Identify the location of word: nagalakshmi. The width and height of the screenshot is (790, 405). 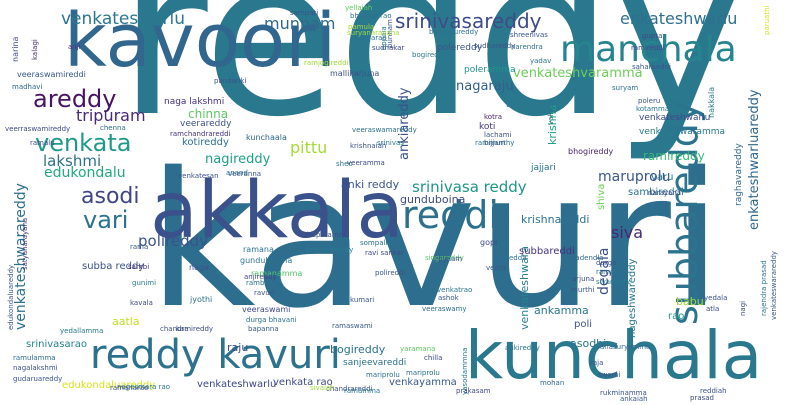
(35, 368).